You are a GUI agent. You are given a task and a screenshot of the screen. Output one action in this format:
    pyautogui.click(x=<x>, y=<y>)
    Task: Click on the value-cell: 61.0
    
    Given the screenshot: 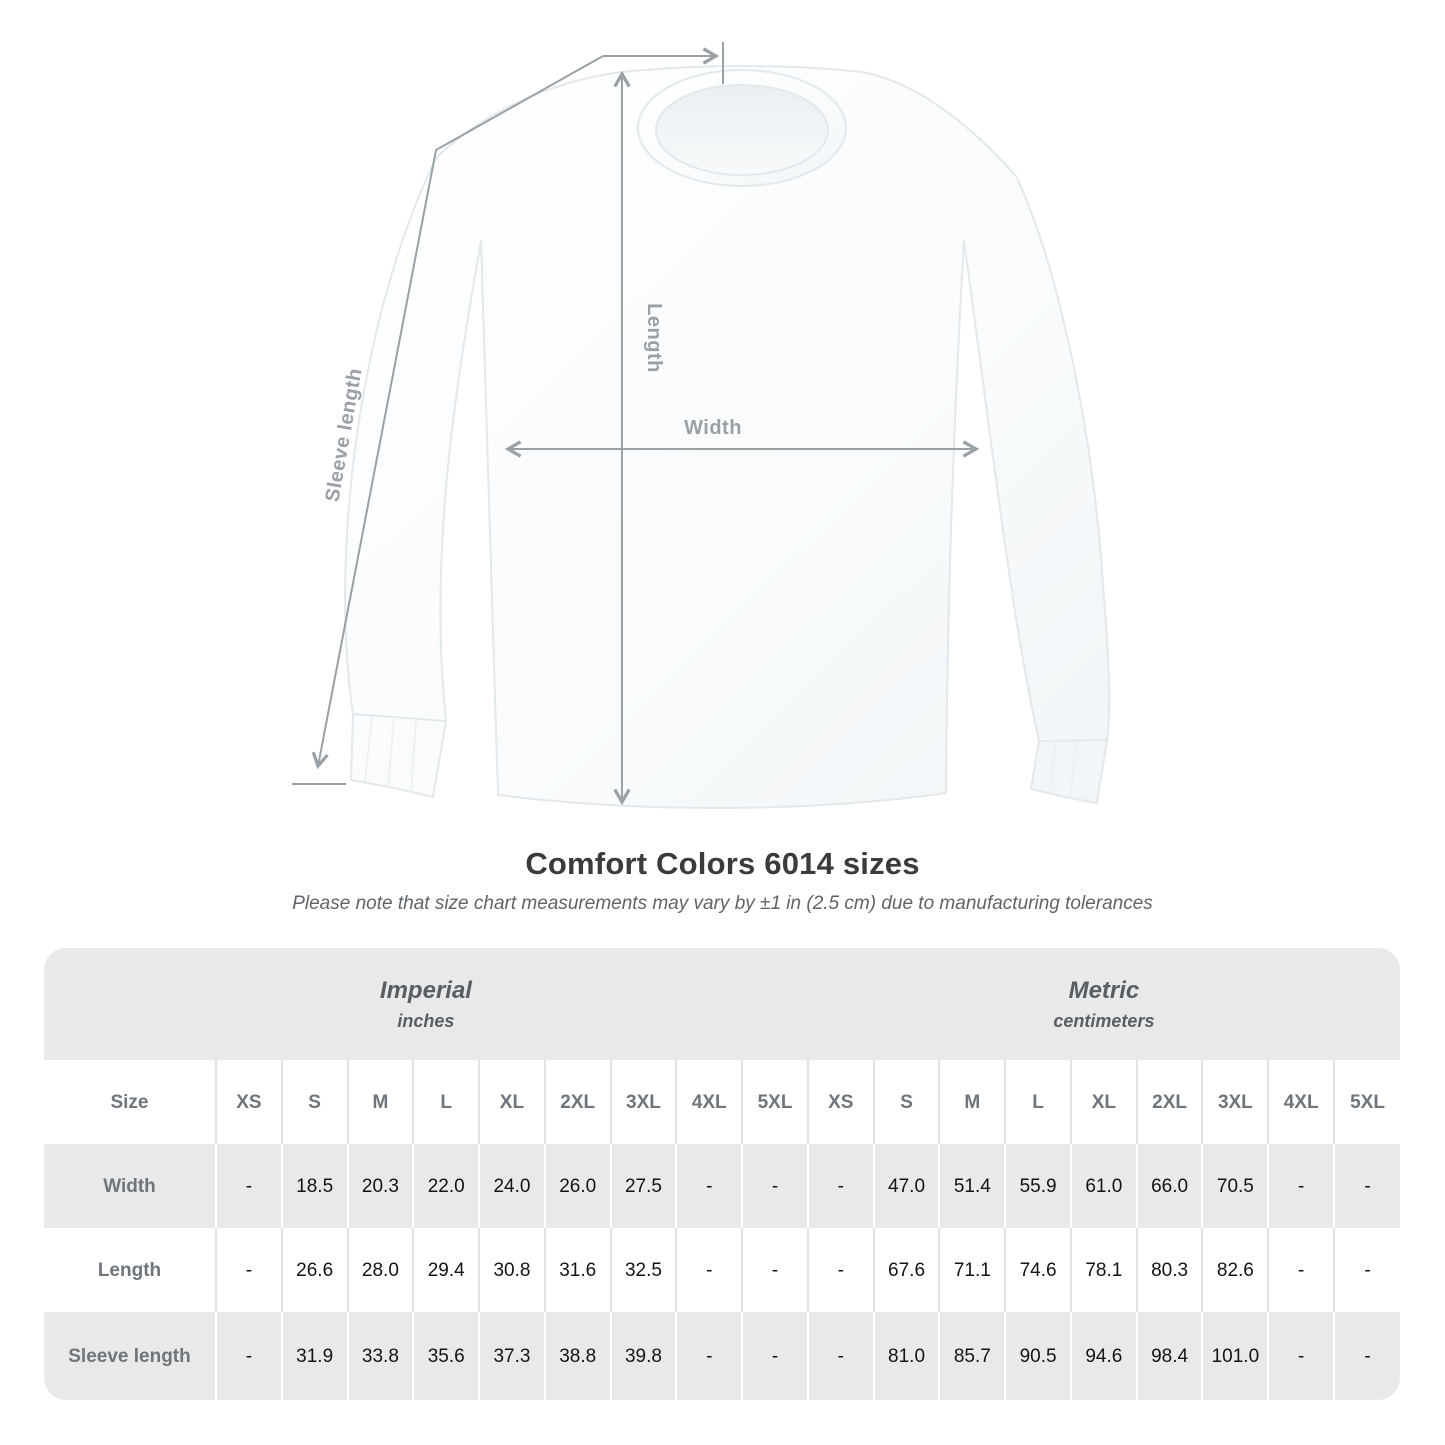 What is the action you would take?
    pyautogui.click(x=1103, y=1186)
    